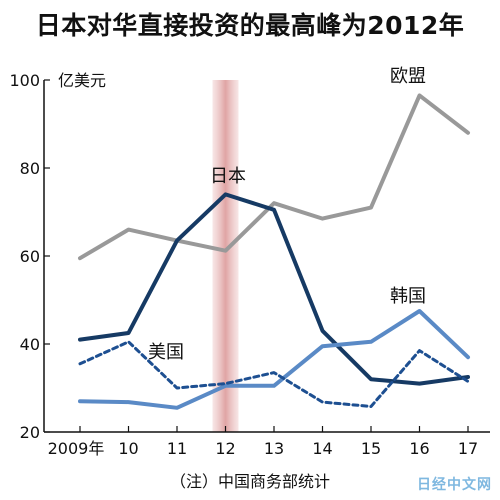 Image resolution: width=500 pixels, height=500 pixels. I want to click on watermark-logo: 日经中文网, so click(454, 485).